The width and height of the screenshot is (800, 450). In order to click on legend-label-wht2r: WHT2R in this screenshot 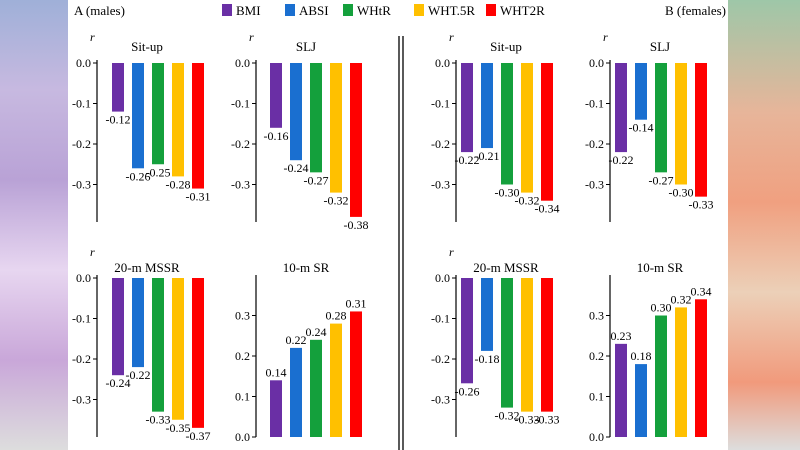, I will do `click(522, 10)`.